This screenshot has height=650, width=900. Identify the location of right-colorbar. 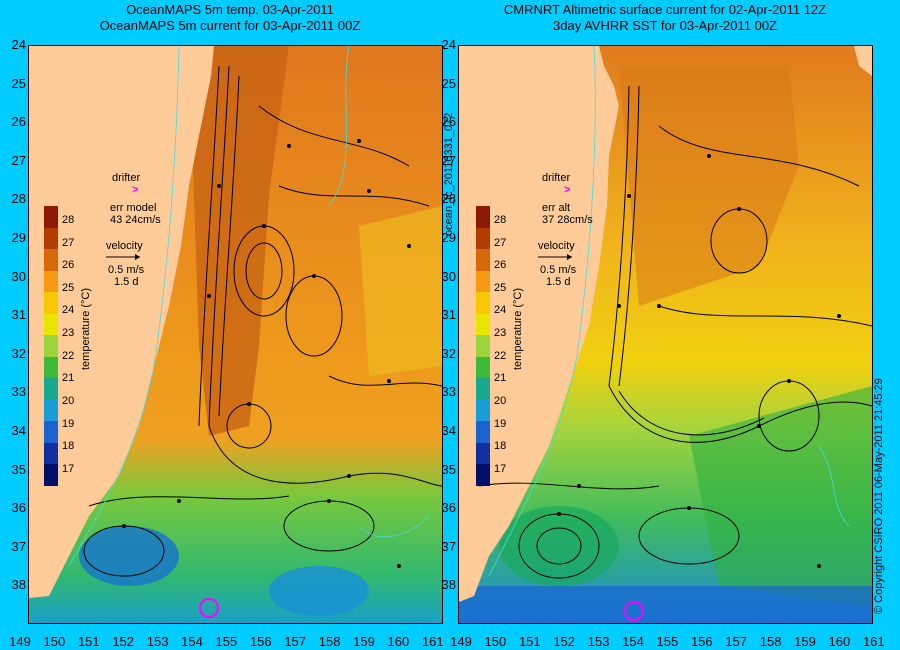
(483, 346).